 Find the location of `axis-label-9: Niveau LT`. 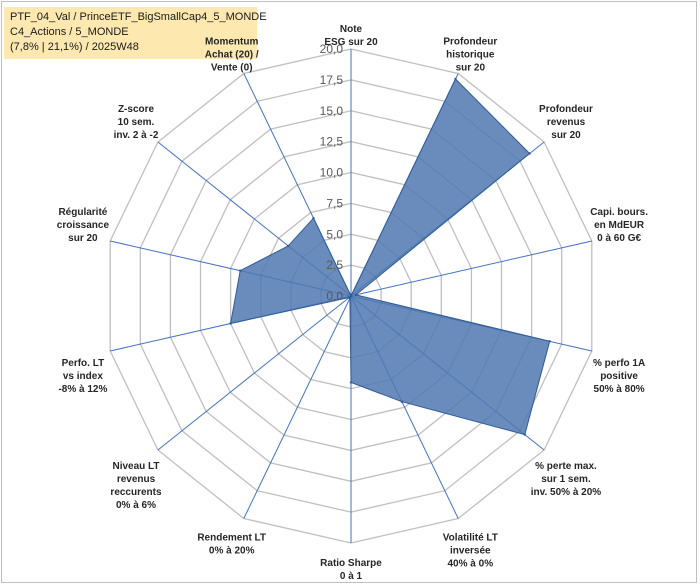

axis-label-9: Niveau LT is located at coordinates (135, 466).